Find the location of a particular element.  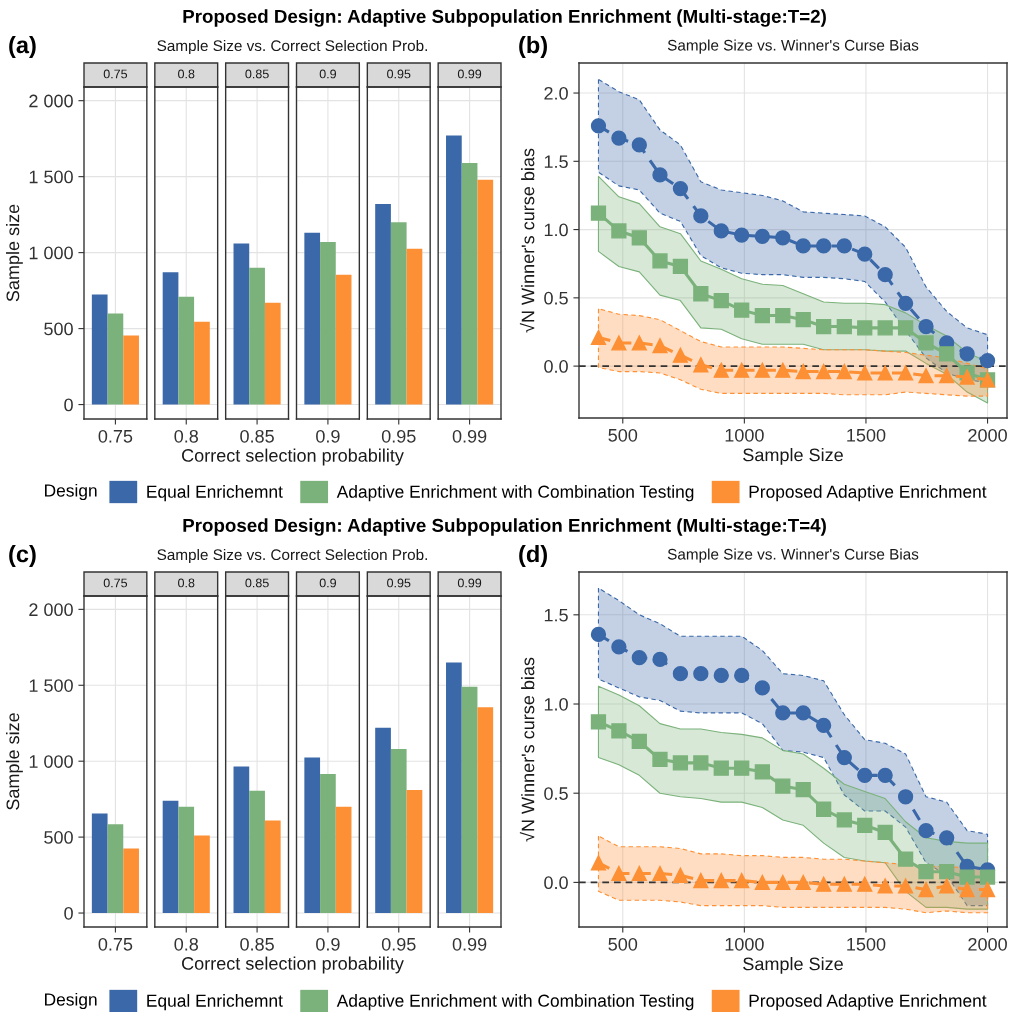

y-tick-label: 1 000 is located at coordinates (51, 761).